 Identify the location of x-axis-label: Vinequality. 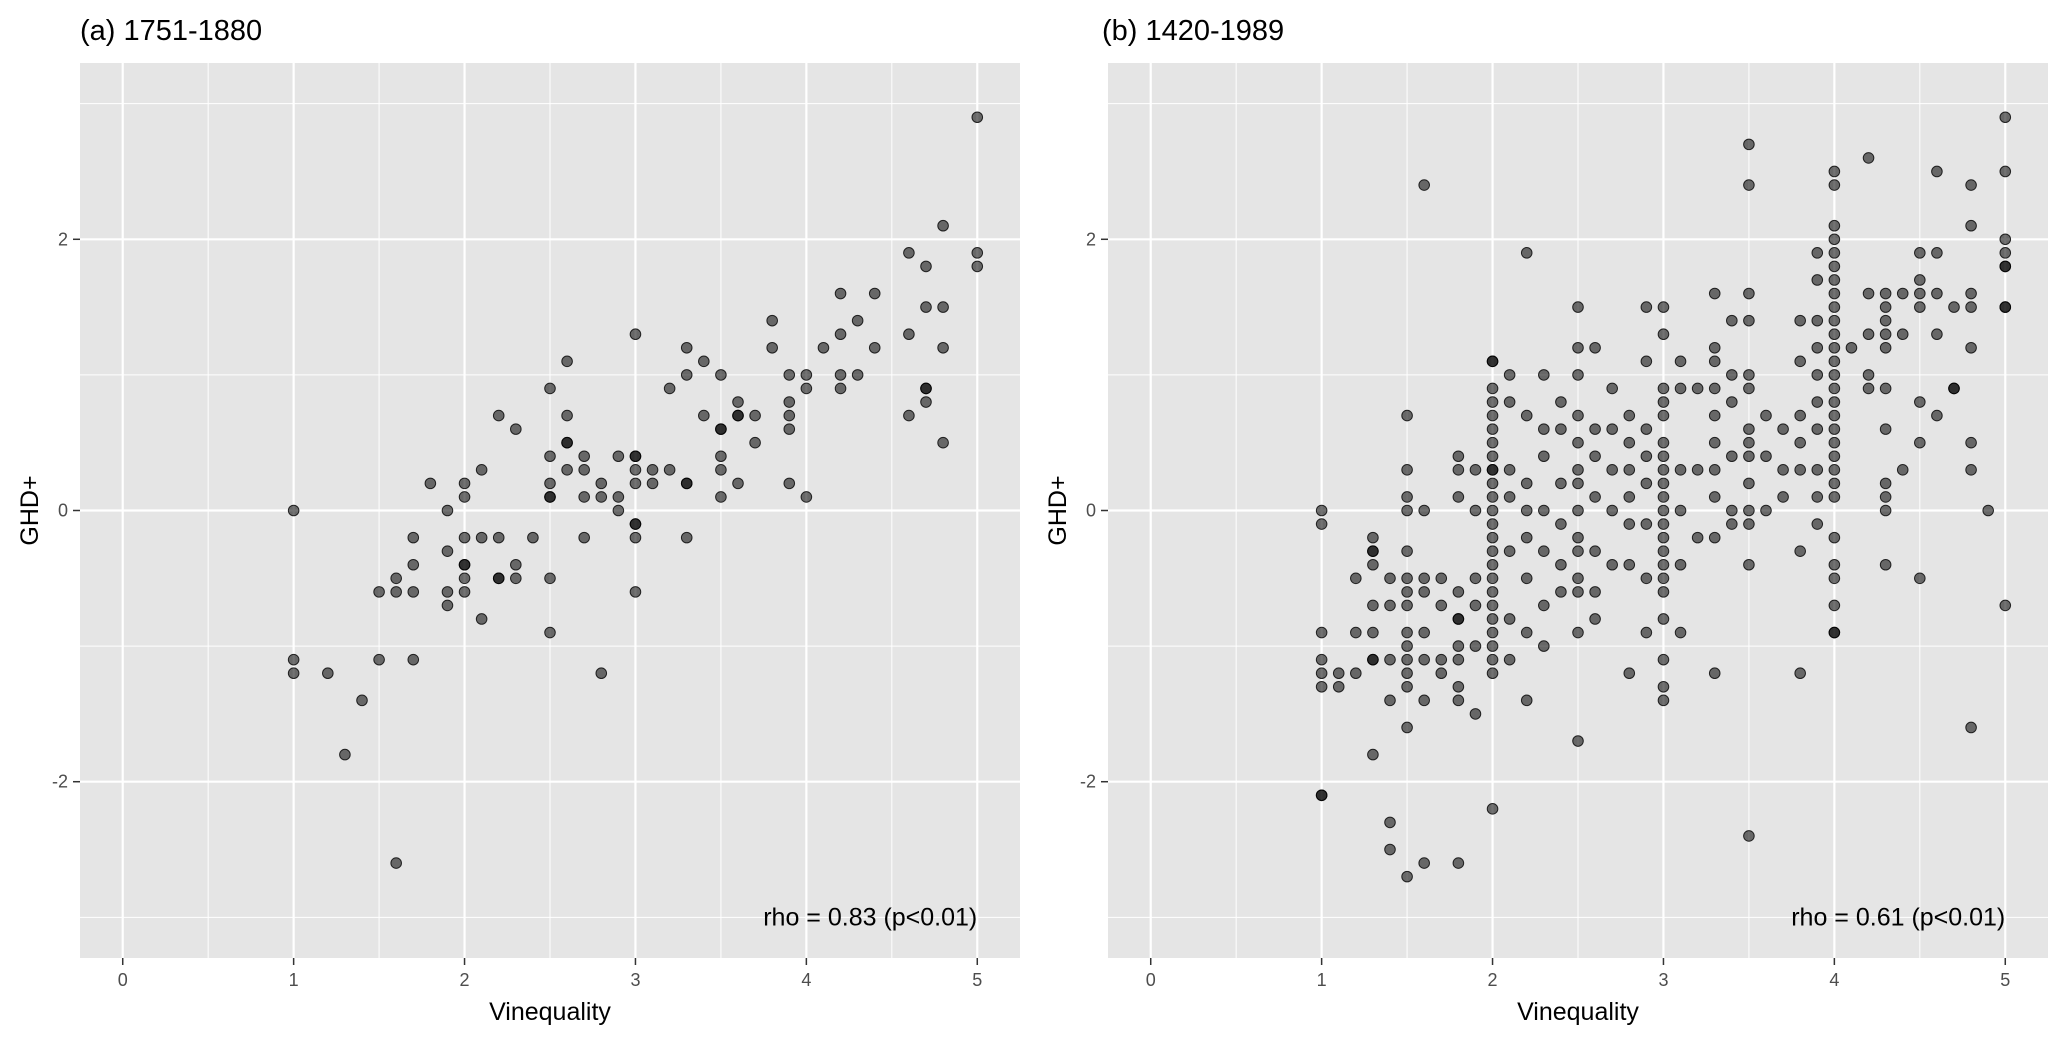
(1578, 1012).